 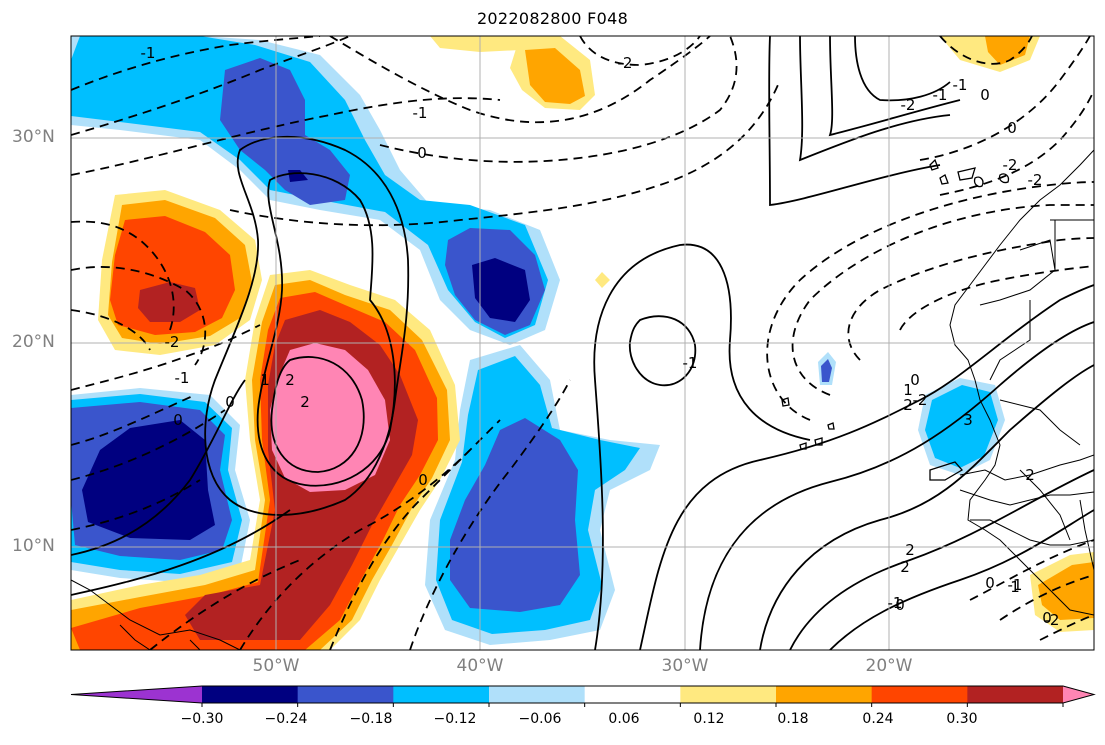 I want to click on contour-label: 3, so click(x=968, y=420).